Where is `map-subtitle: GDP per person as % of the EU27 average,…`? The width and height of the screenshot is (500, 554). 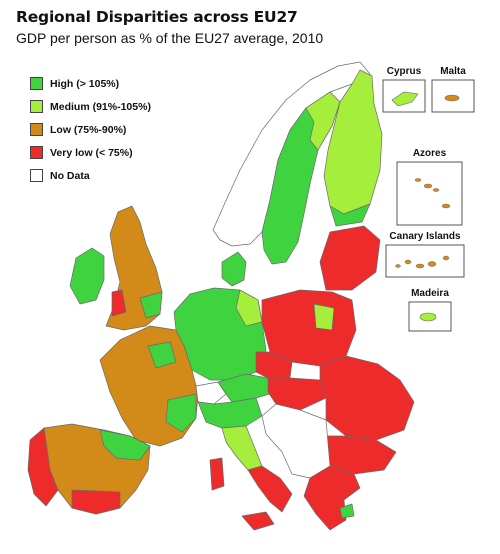 map-subtitle: GDP per person as % of the EU27 average,… is located at coordinates (170, 38).